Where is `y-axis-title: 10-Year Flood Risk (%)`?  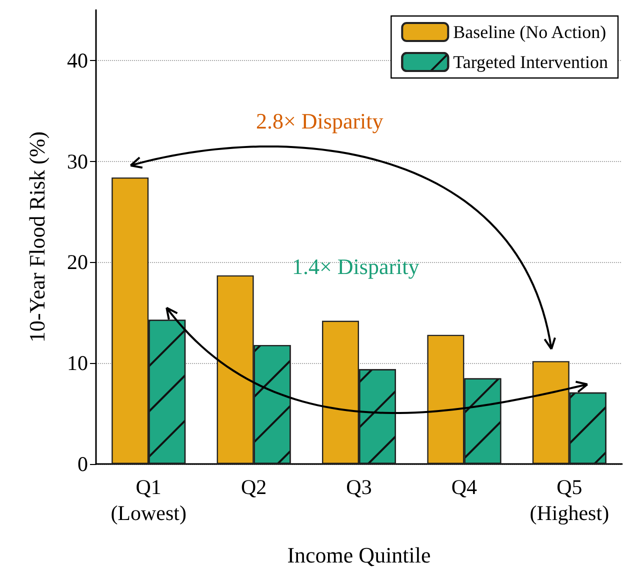
y-axis-title: 10-Year Flood Risk (%) is located at coordinates (37, 237).